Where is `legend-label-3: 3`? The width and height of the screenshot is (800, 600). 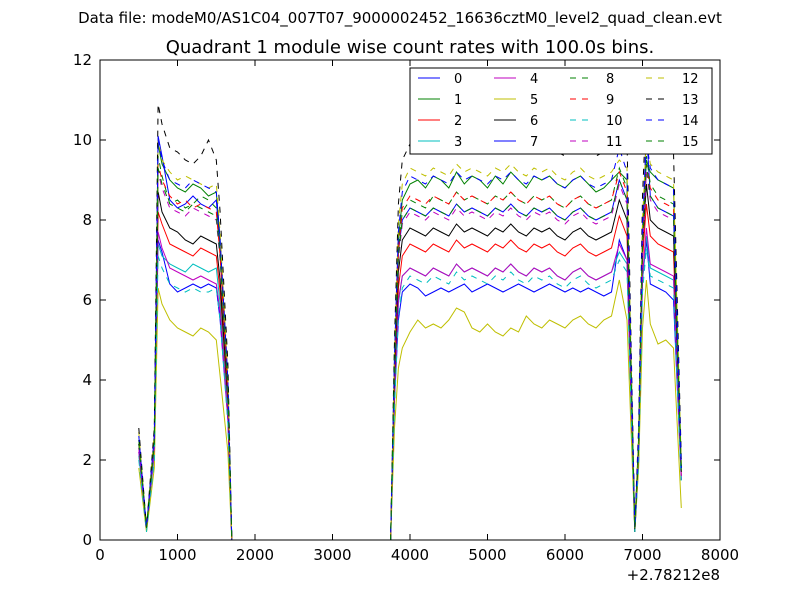 legend-label-3: 3 is located at coordinates (458, 142).